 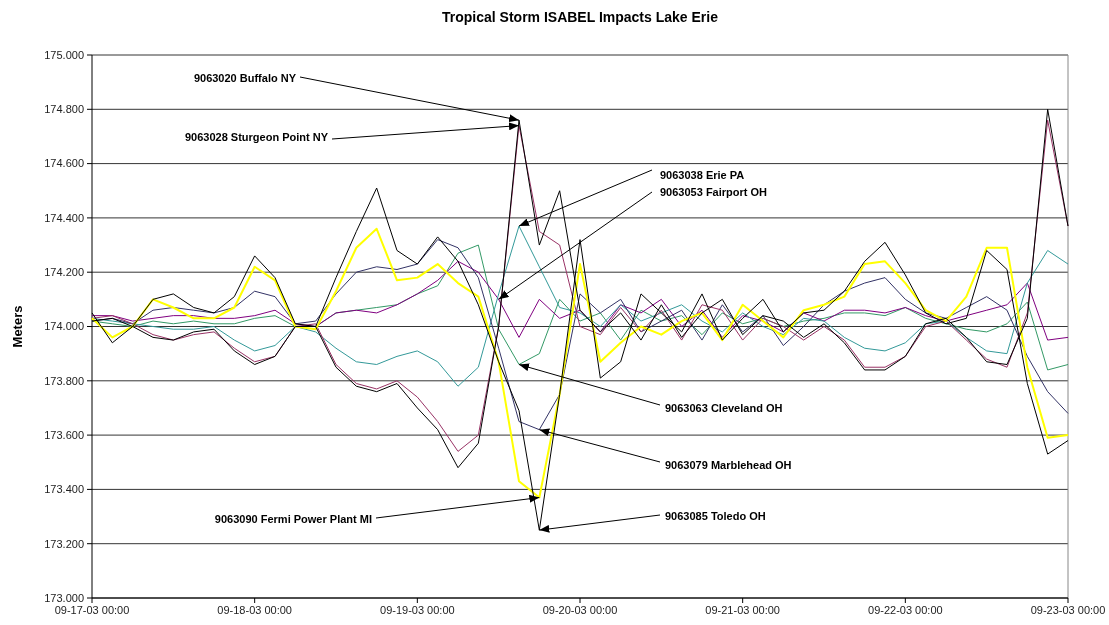 I want to click on y-tick-label: 173.400, so click(x=64, y=489).